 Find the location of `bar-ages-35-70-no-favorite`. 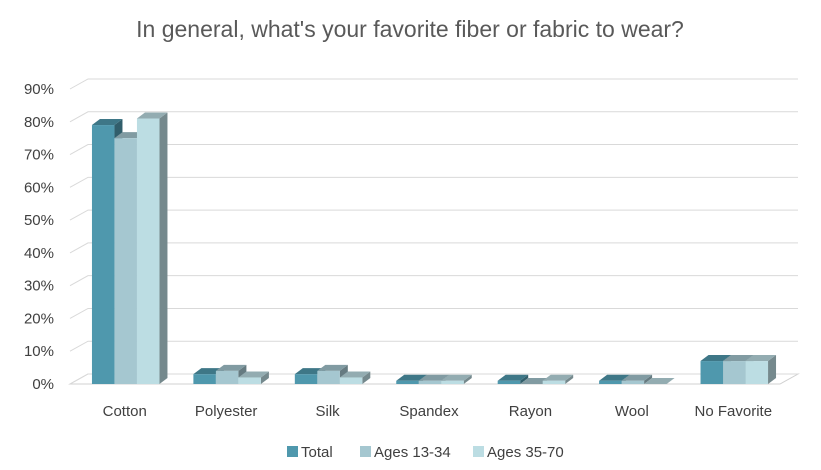

bar-ages-35-70-no-favorite is located at coordinates (761, 369).